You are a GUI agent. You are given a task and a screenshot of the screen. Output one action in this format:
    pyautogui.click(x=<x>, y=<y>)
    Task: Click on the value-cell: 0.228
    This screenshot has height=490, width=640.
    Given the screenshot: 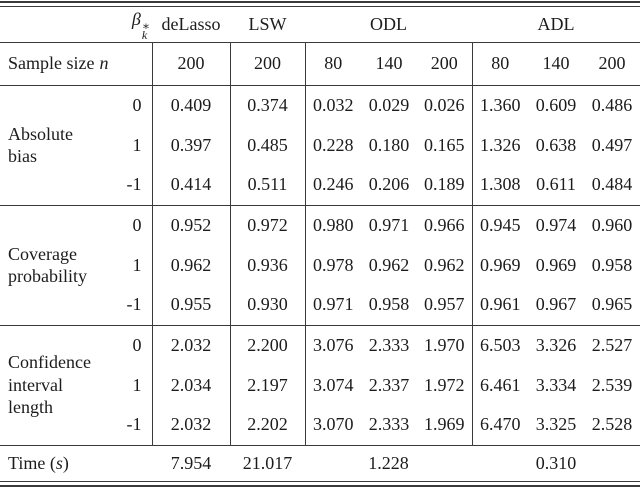 What is the action you would take?
    pyautogui.click(x=333, y=144)
    